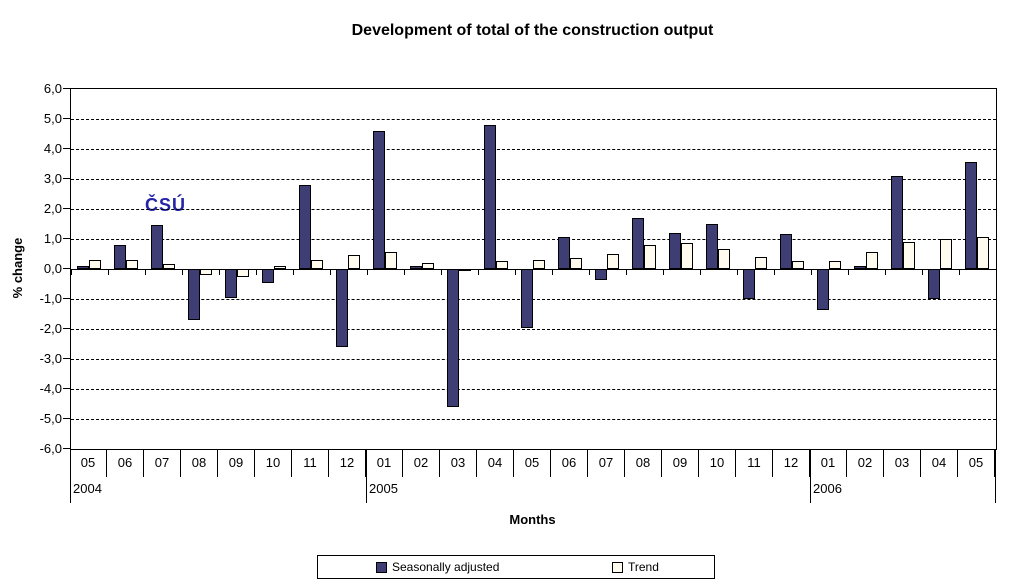 The image size is (1020, 588). I want to click on x-tick-label-month: 04, so click(495, 463).